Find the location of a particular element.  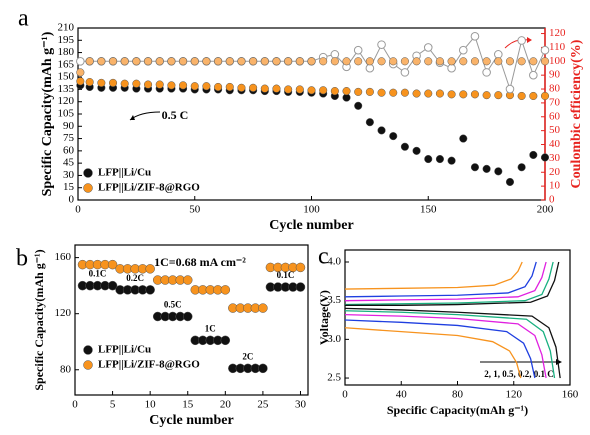

y2-tick-label: 80 is located at coordinates (555, 89).